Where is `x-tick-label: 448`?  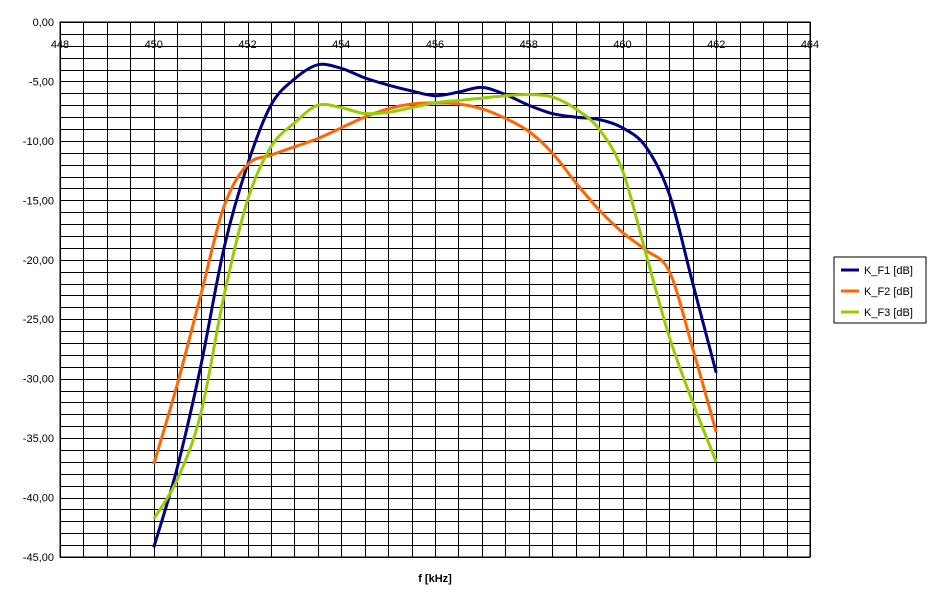 x-tick-label: 448 is located at coordinates (60, 45).